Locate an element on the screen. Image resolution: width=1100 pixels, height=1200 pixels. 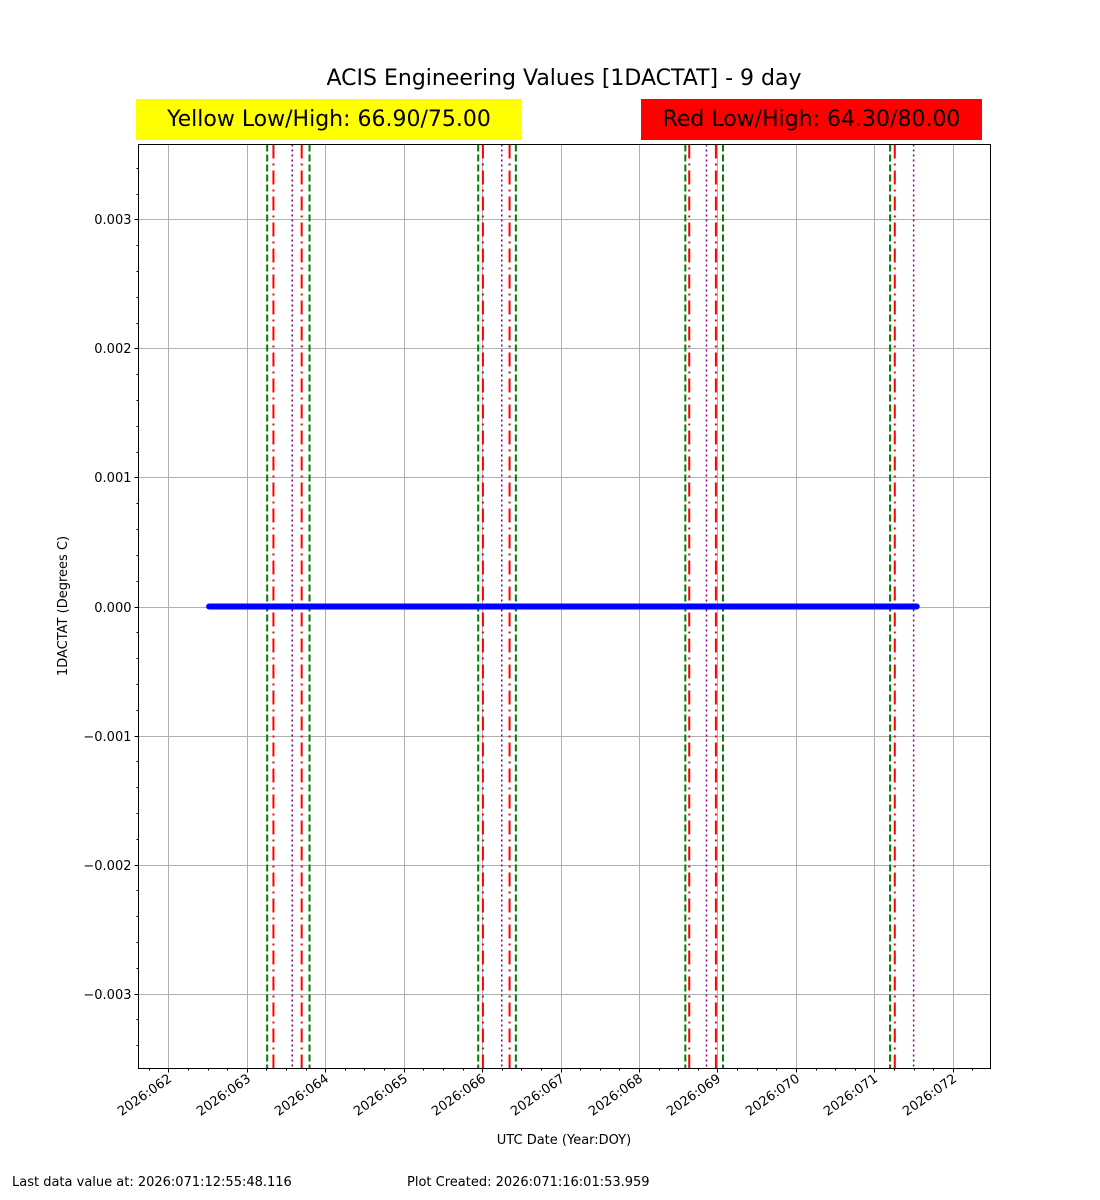
x-tick-label: 2026:063 is located at coordinates (224, 1095).